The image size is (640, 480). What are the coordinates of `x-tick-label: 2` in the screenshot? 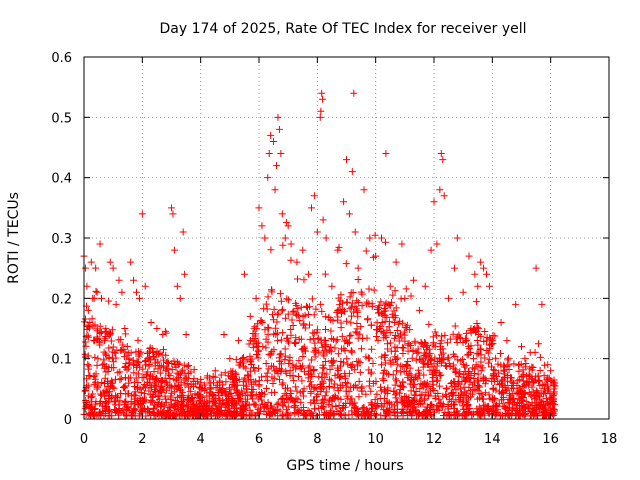 It's located at (142, 439).